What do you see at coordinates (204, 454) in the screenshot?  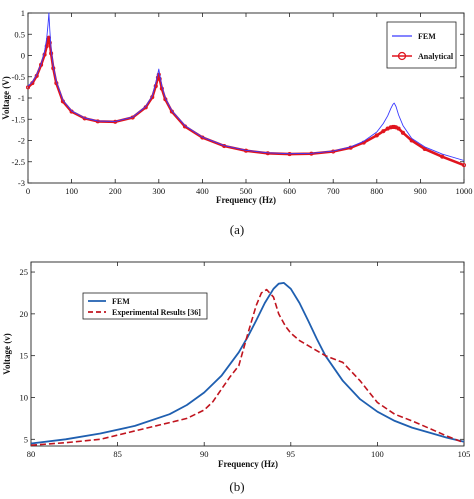 I see `x-tick-label: 90` at bounding box center [204, 454].